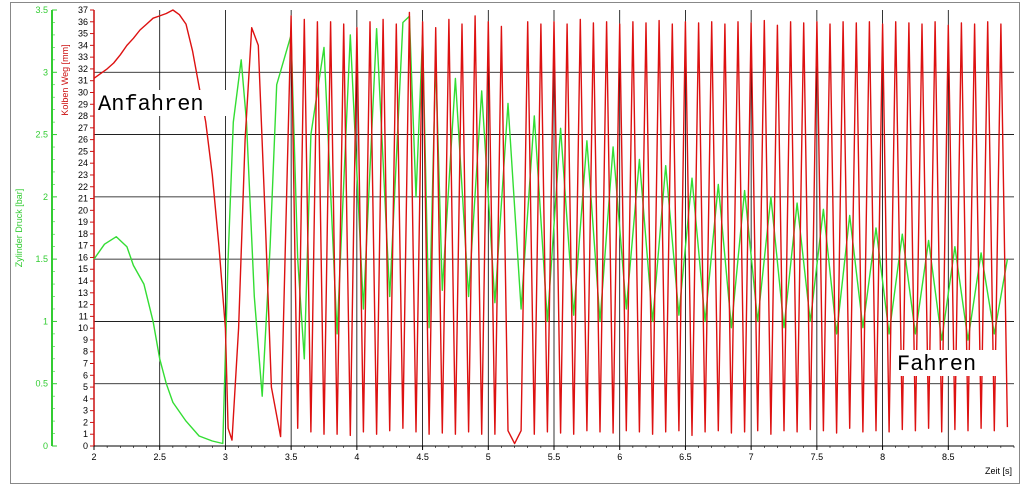  I want to click on x-tick-label: 5.5, so click(554, 457).